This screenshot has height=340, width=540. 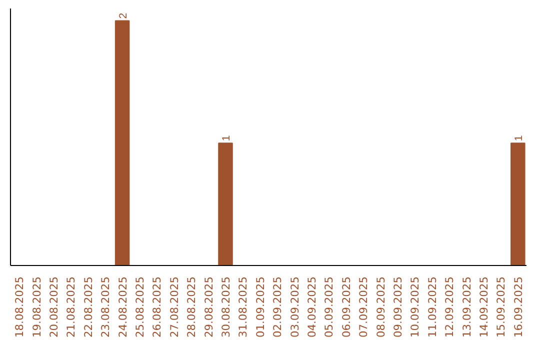 I want to click on x-tick-label: 21.08.2025, so click(x=71, y=307).